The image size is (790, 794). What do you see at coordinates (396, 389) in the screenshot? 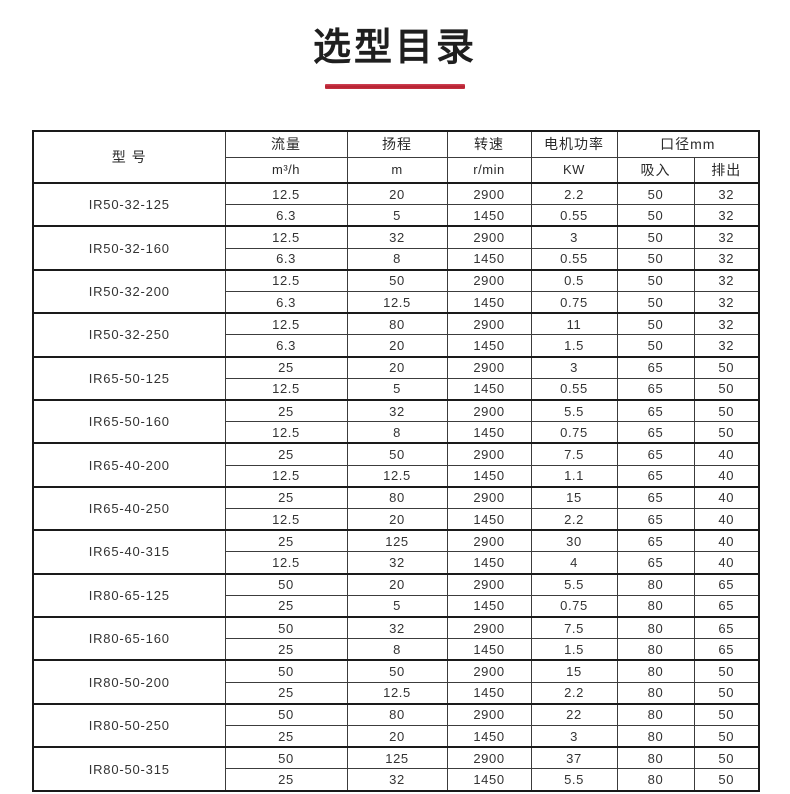
I see `table-row: 12.5 5 1450 0.55 65 50` at bounding box center [396, 389].